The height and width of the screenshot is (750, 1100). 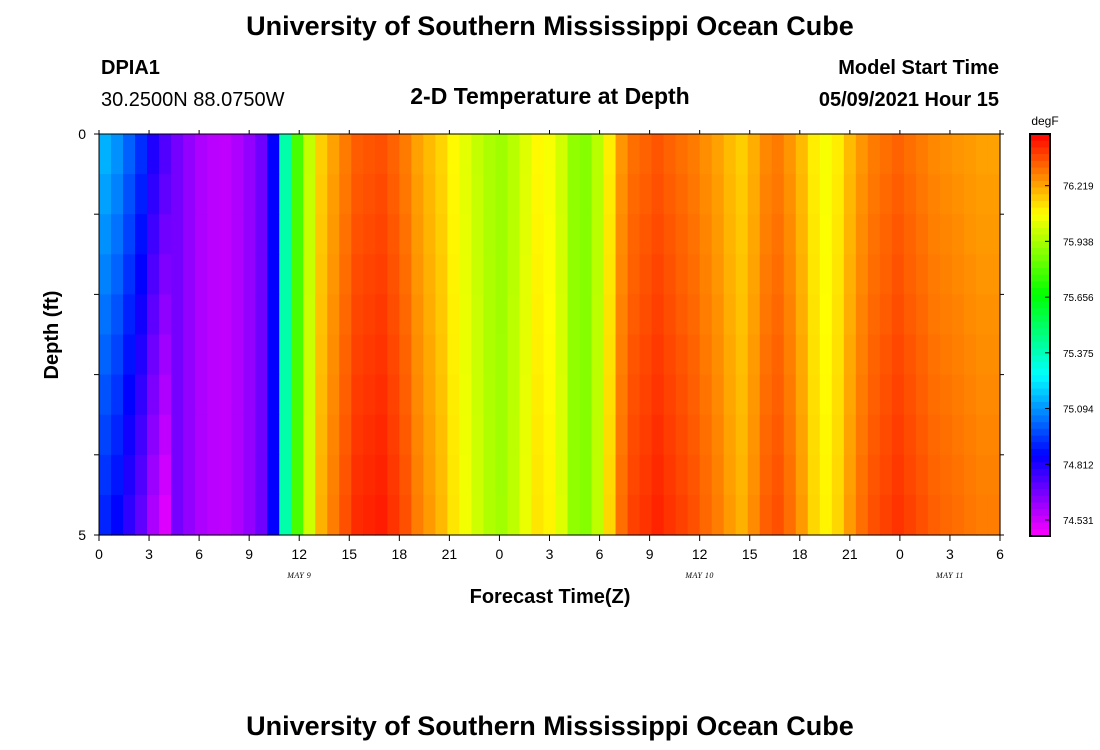 I want to click on x-tick-label: 12, so click(x=299, y=554).